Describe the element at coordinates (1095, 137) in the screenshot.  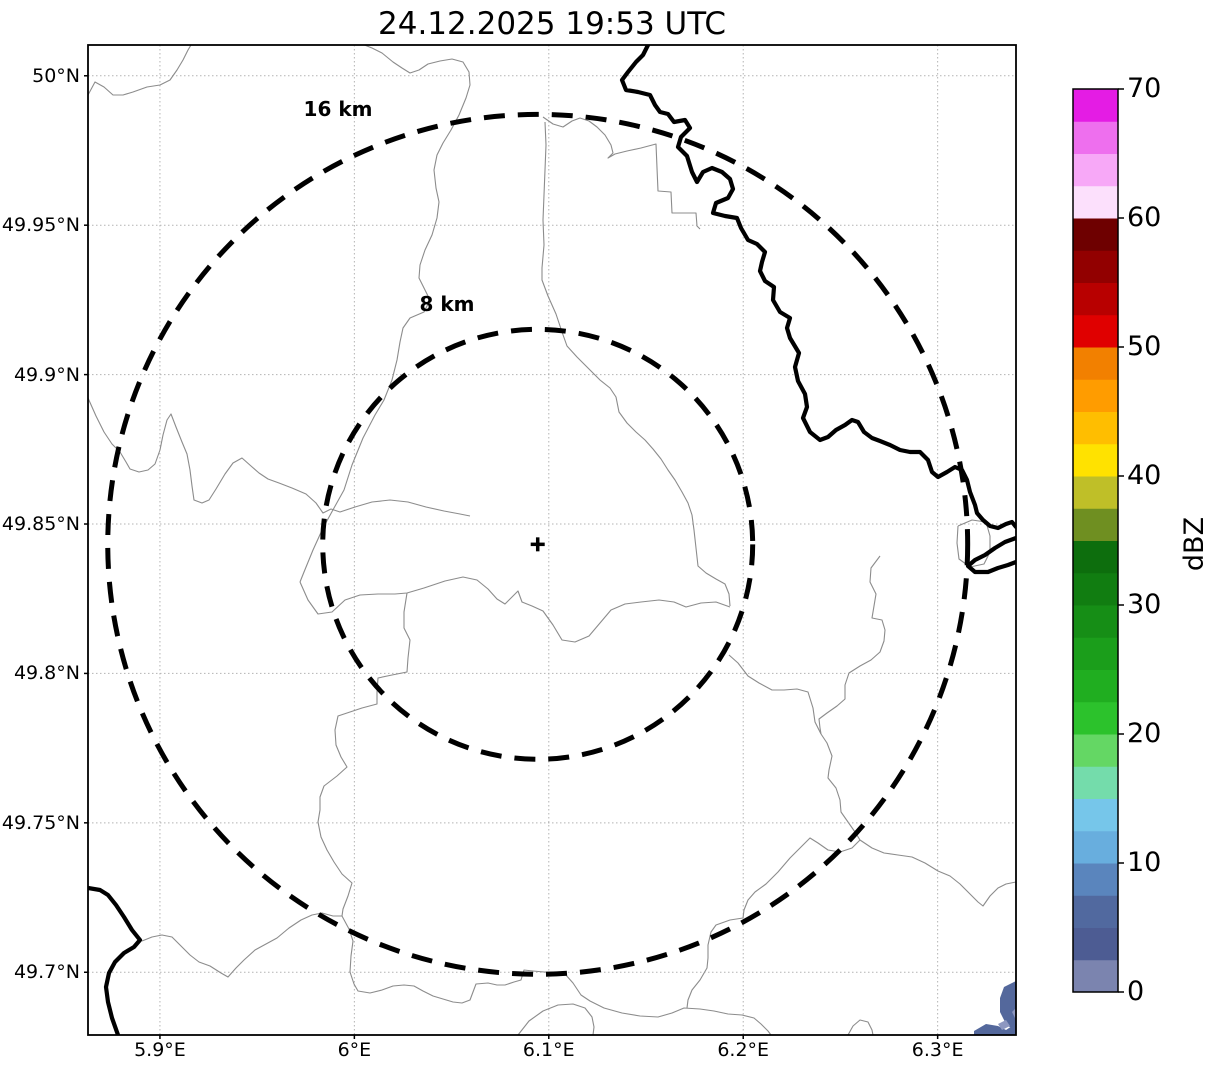
I see `colorbar-segment-65-67.5dBZ` at that location.